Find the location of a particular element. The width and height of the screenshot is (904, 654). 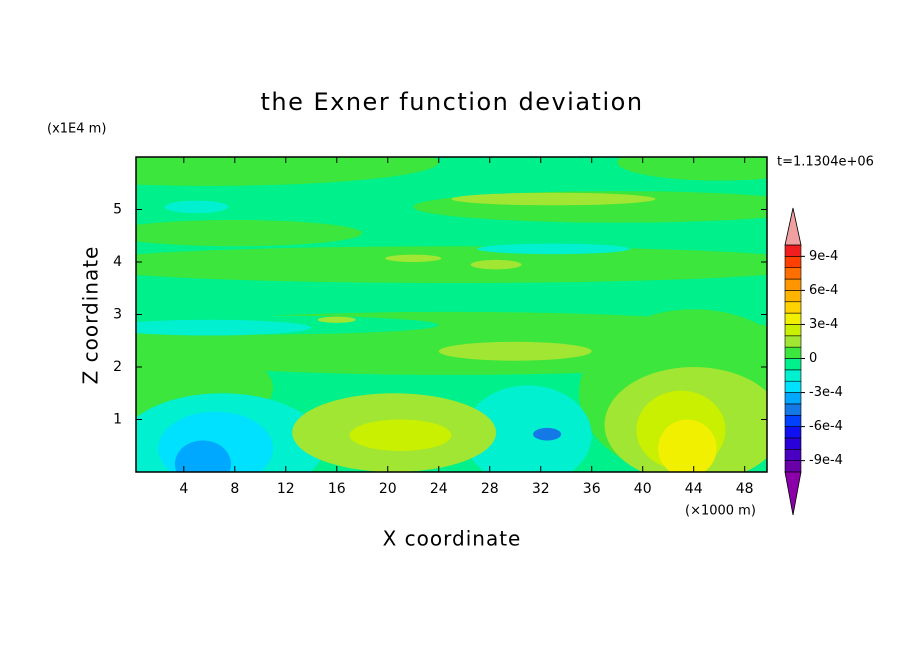

colorbar-tick-label: -3e-4 is located at coordinates (826, 392).